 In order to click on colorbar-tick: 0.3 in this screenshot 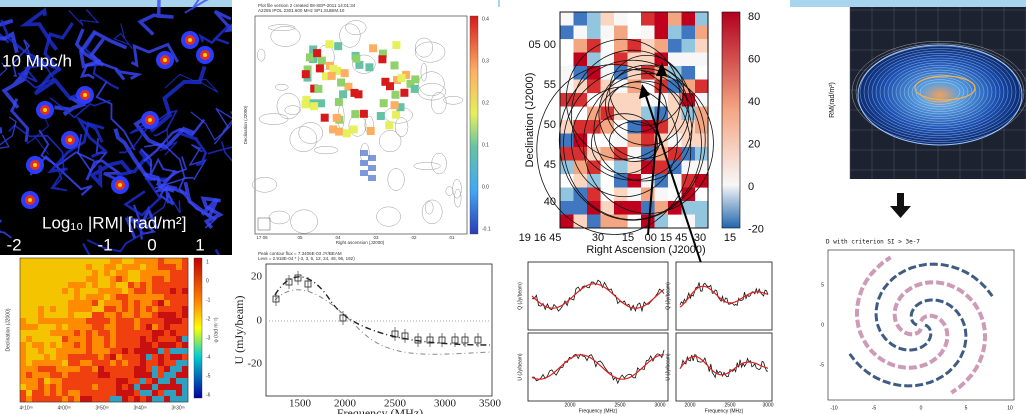, I will do `click(485, 61)`.